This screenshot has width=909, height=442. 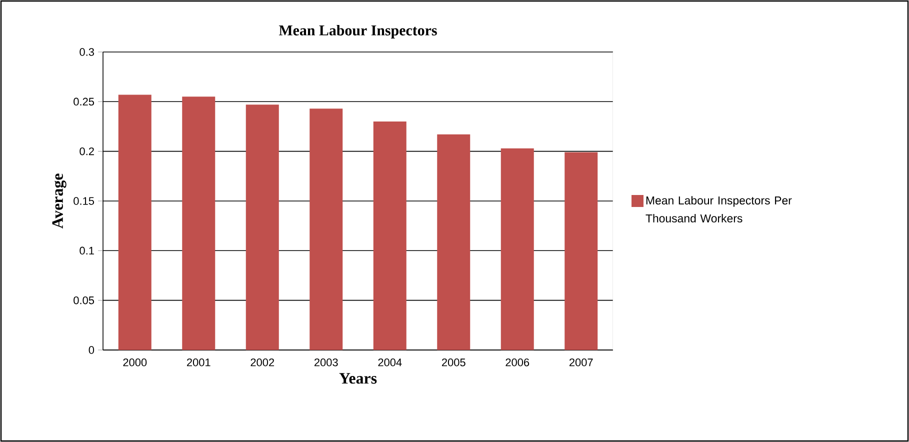 What do you see at coordinates (454, 362) in the screenshot?
I see `x-tick-label: 2005` at bounding box center [454, 362].